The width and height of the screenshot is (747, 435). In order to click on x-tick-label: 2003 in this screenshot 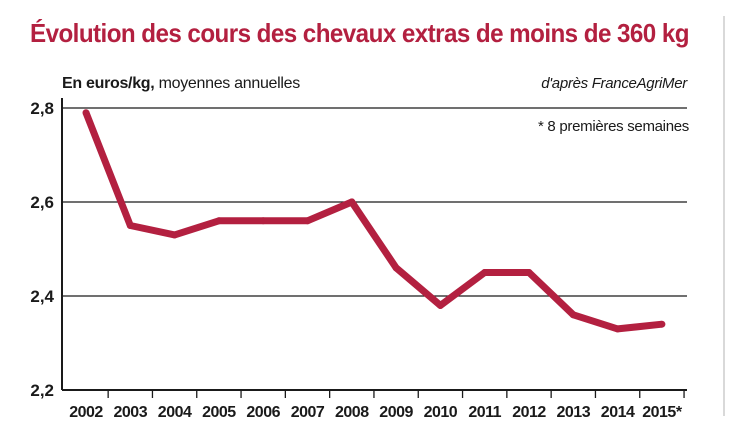, I will do `click(131, 412)`.